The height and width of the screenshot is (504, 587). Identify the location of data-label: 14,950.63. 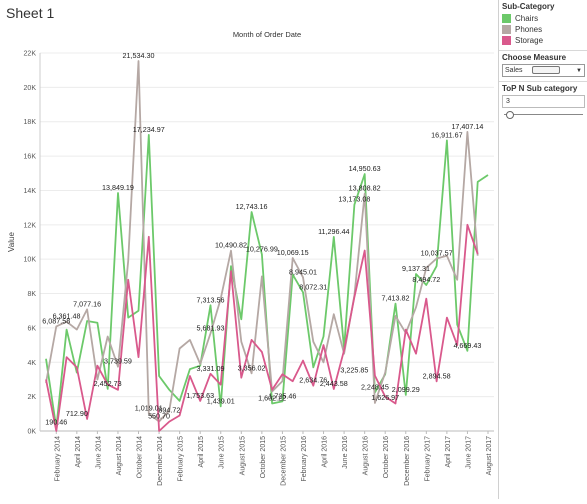
(365, 168).